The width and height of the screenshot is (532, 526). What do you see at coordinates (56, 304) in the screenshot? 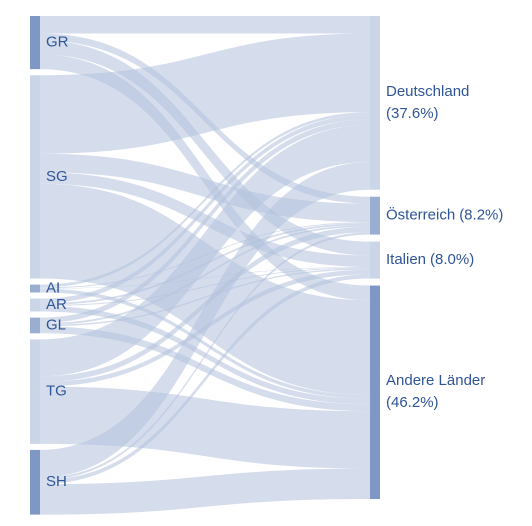
I see `source-label: AR` at bounding box center [56, 304].